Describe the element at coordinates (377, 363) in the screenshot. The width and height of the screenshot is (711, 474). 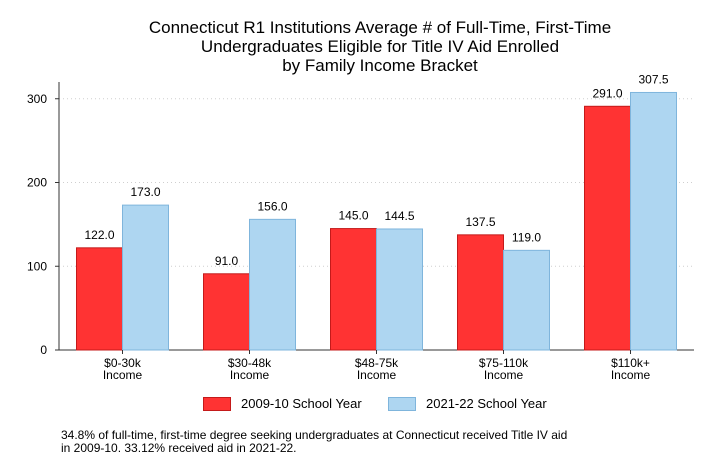
I see `x-tick-label-line: $48-75k` at that location.